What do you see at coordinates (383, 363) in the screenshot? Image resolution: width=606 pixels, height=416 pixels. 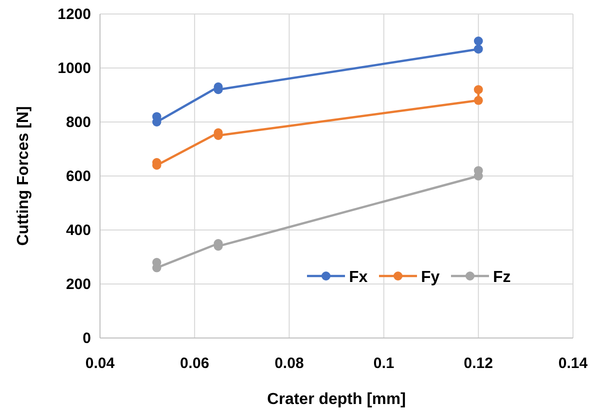 I see `x-tick-label: 0.1` at bounding box center [383, 363].